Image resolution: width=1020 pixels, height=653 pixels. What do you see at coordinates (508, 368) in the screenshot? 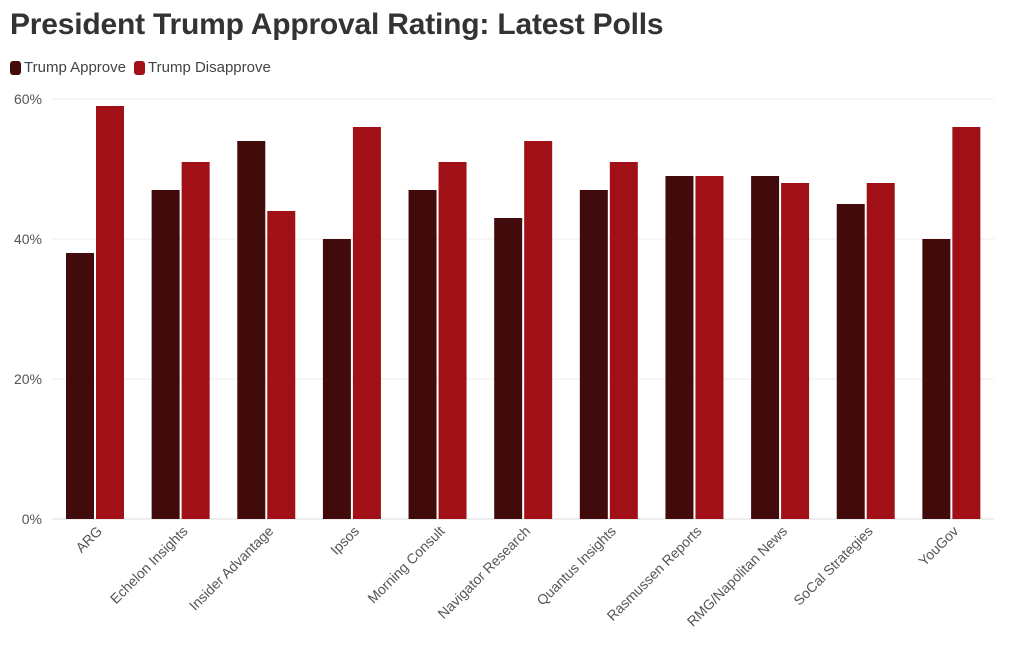
I see `bar: Trump Approve — Navigator Research: 43%` at bounding box center [508, 368].